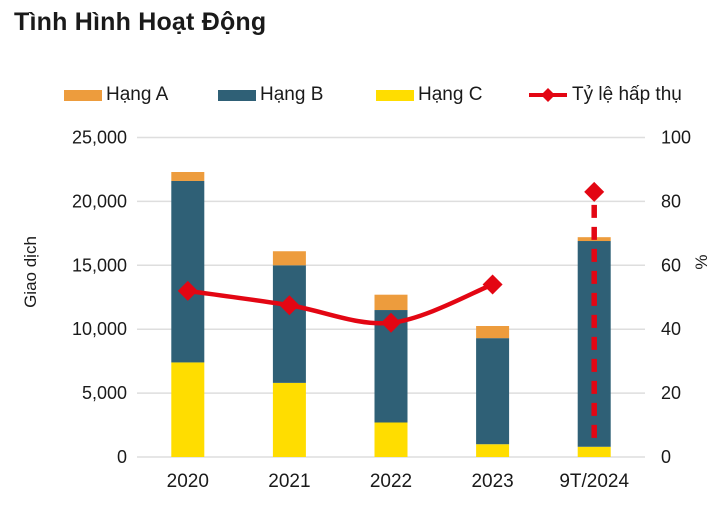 This screenshot has width=724, height=517. What do you see at coordinates (104, 393) in the screenshot?
I see `left-axis-tick-label: 5,000` at bounding box center [104, 393].